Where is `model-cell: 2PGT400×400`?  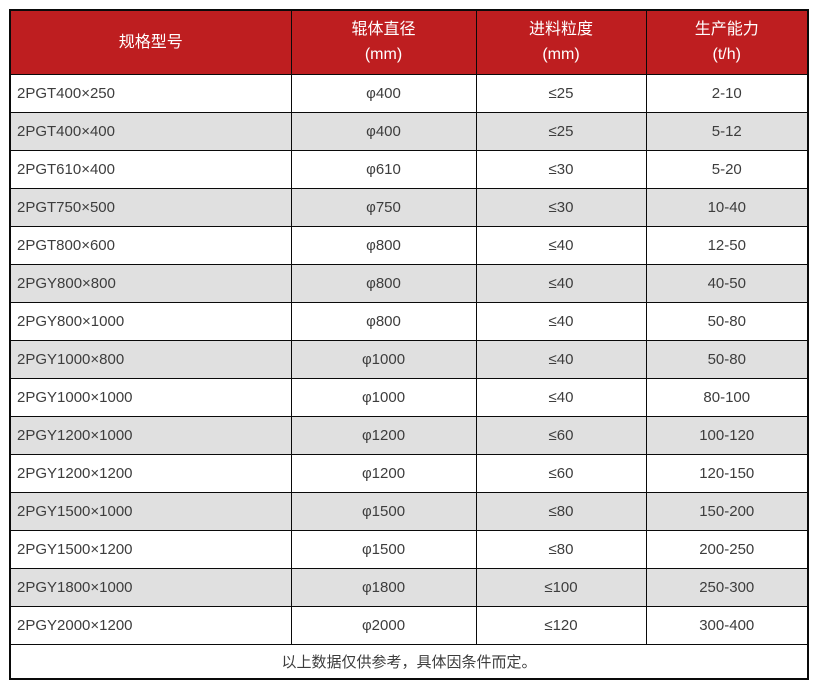
model-cell: 2PGT400×400 is located at coordinates (150, 131).